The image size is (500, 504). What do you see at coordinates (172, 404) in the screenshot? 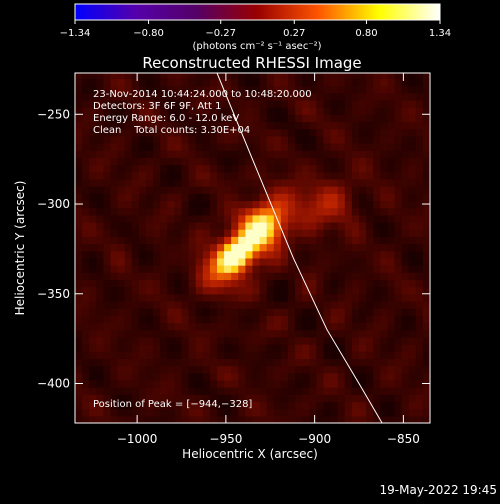
I see `peak-position-label: Position of Peak = [−944,−328]` at bounding box center [172, 404].